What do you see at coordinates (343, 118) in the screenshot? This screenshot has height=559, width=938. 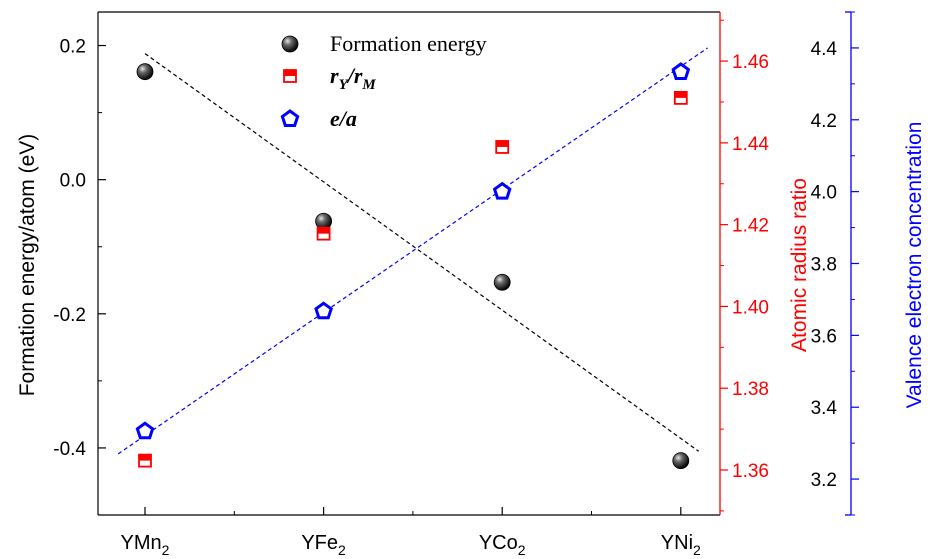 I see `legend-label-ea: e/a` at bounding box center [343, 118].